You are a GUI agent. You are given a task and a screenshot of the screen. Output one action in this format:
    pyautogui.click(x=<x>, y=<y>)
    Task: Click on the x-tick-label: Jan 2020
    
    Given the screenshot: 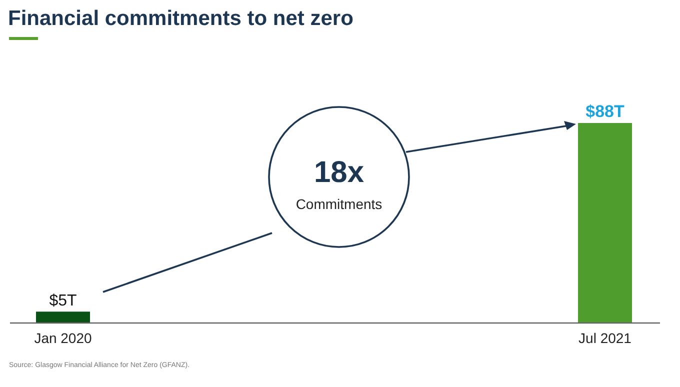 What is the action you would take?
    pyautogui.click(x=63, y=338)
    